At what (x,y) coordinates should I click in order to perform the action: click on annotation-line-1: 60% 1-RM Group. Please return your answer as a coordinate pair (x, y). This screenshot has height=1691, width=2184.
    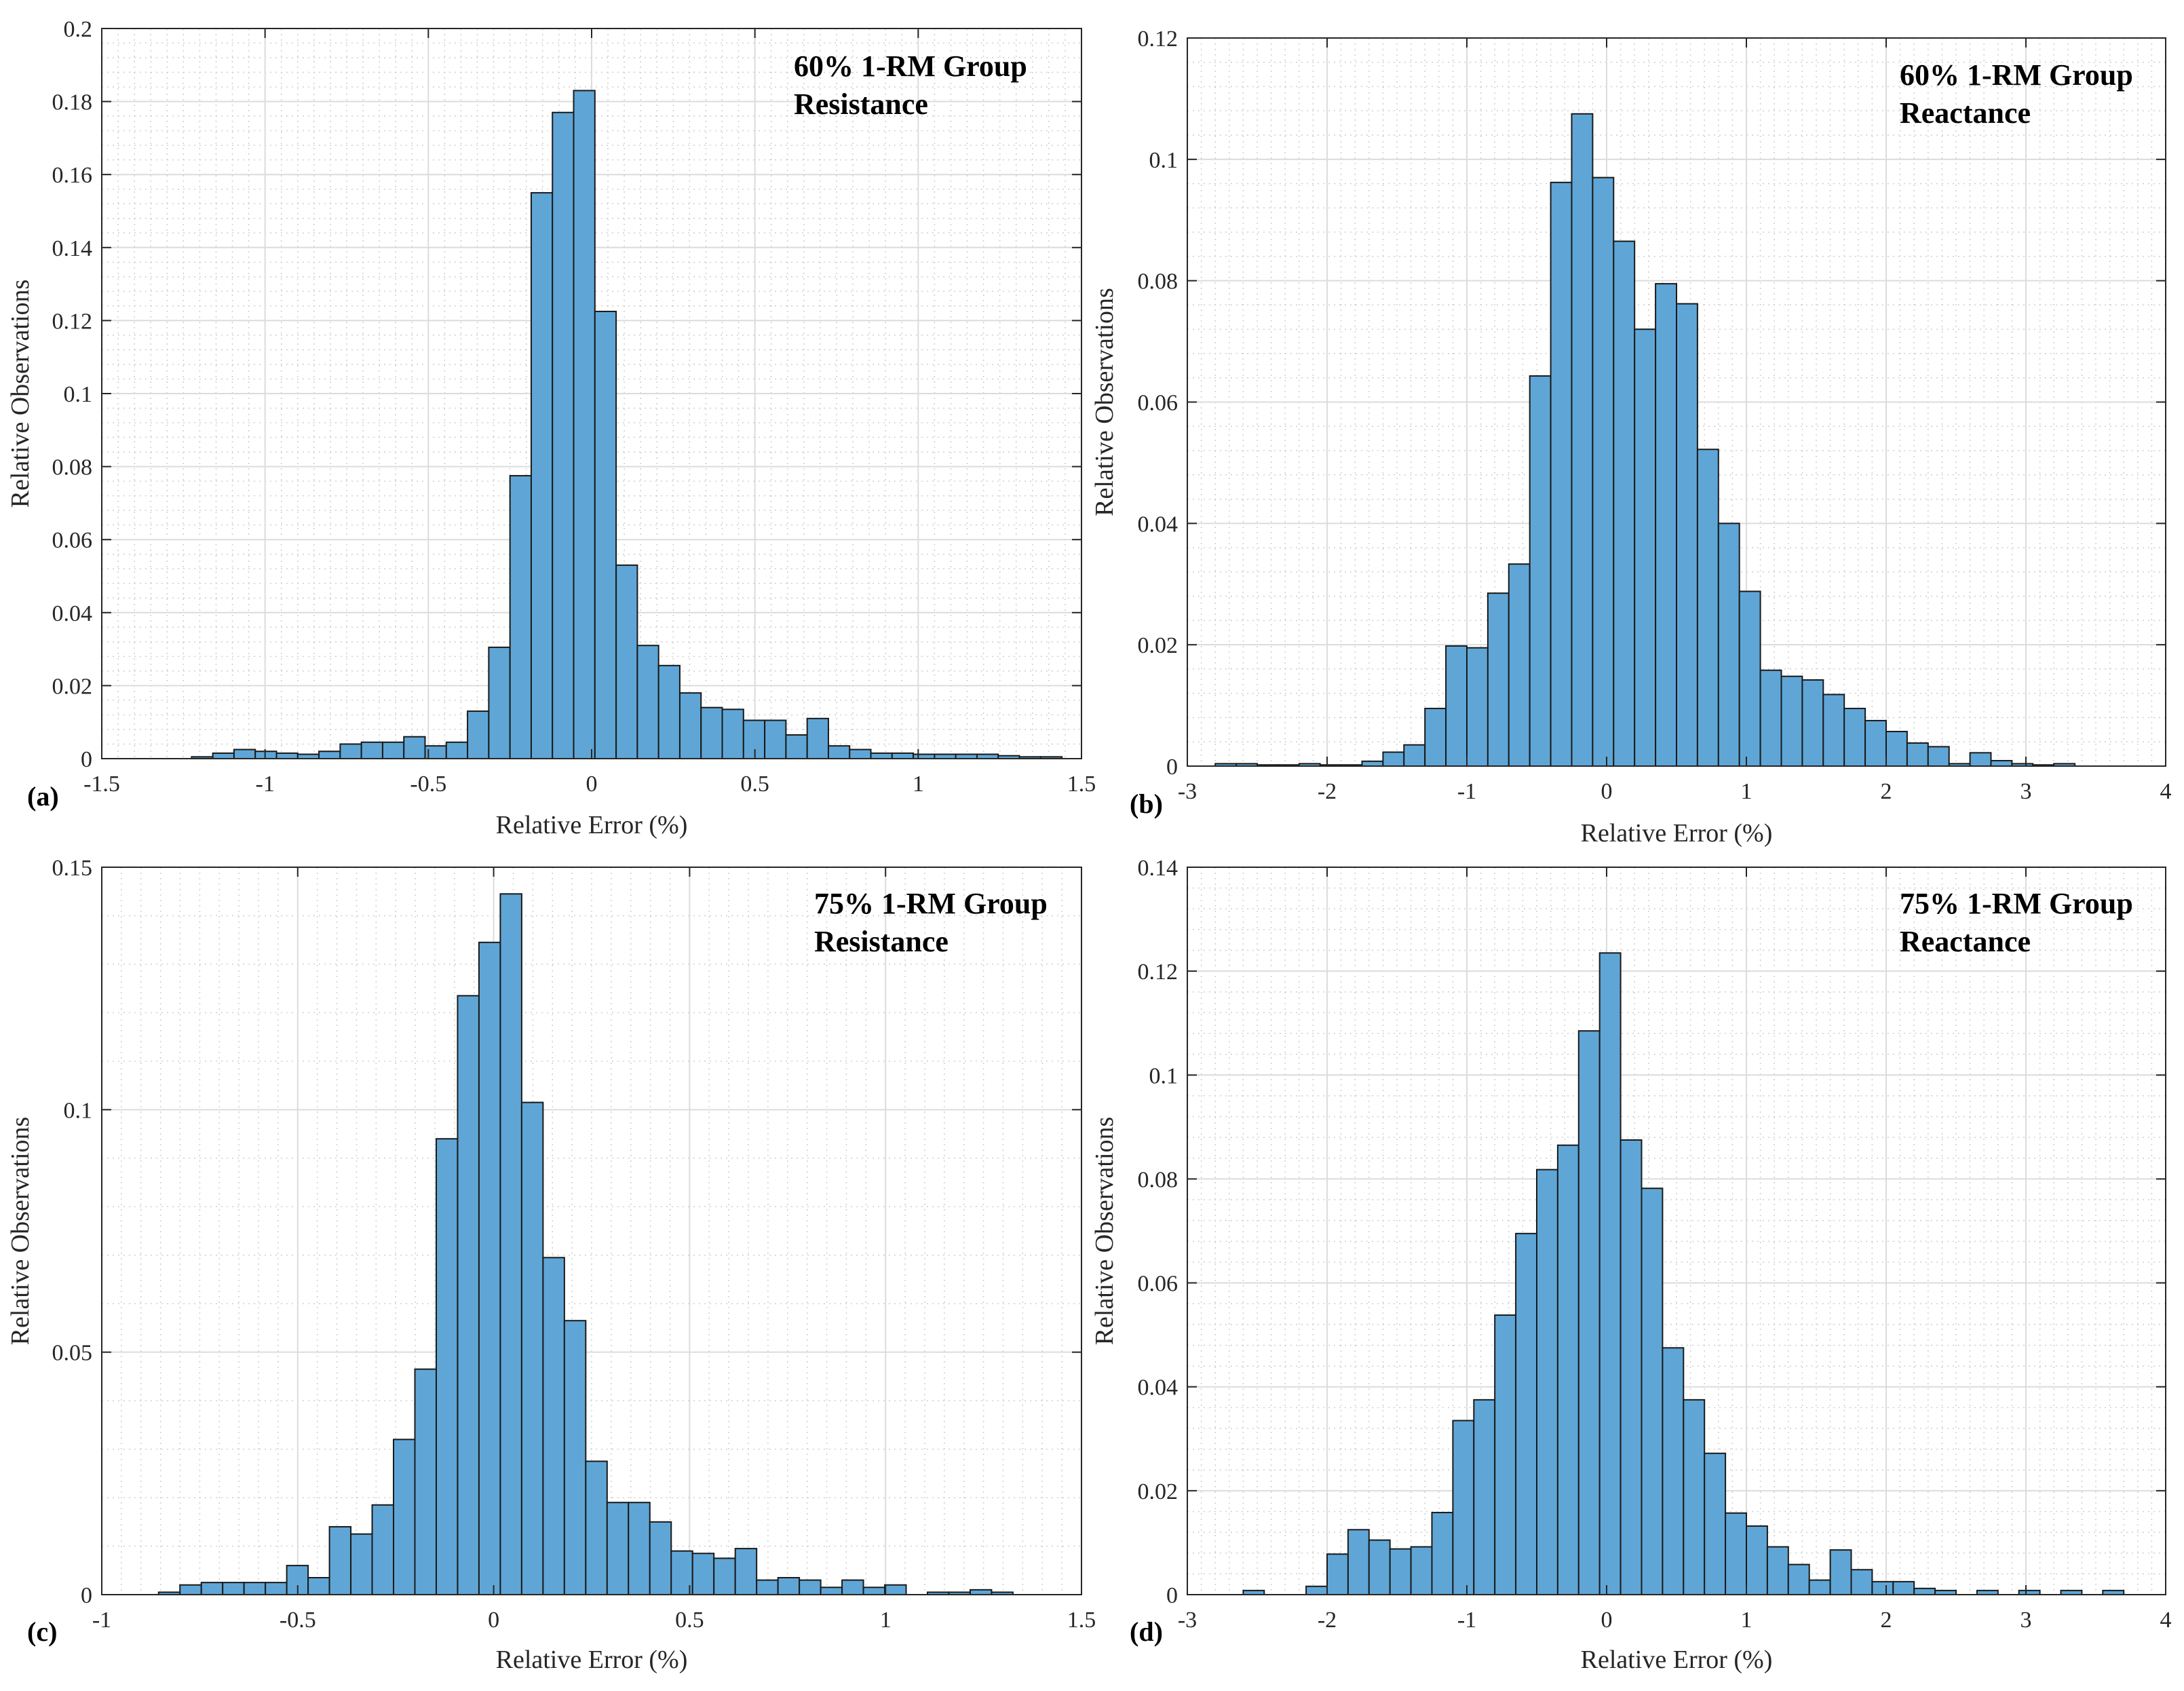
    Looking at the image, I should click on (911, 66).